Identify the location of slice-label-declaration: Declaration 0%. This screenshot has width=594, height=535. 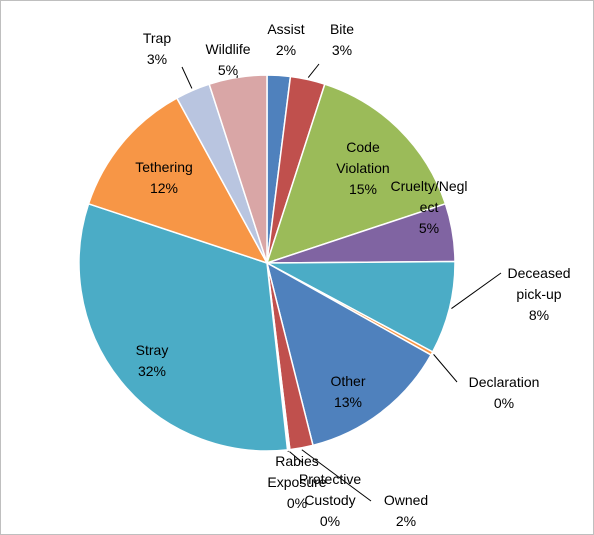
(504, 392).